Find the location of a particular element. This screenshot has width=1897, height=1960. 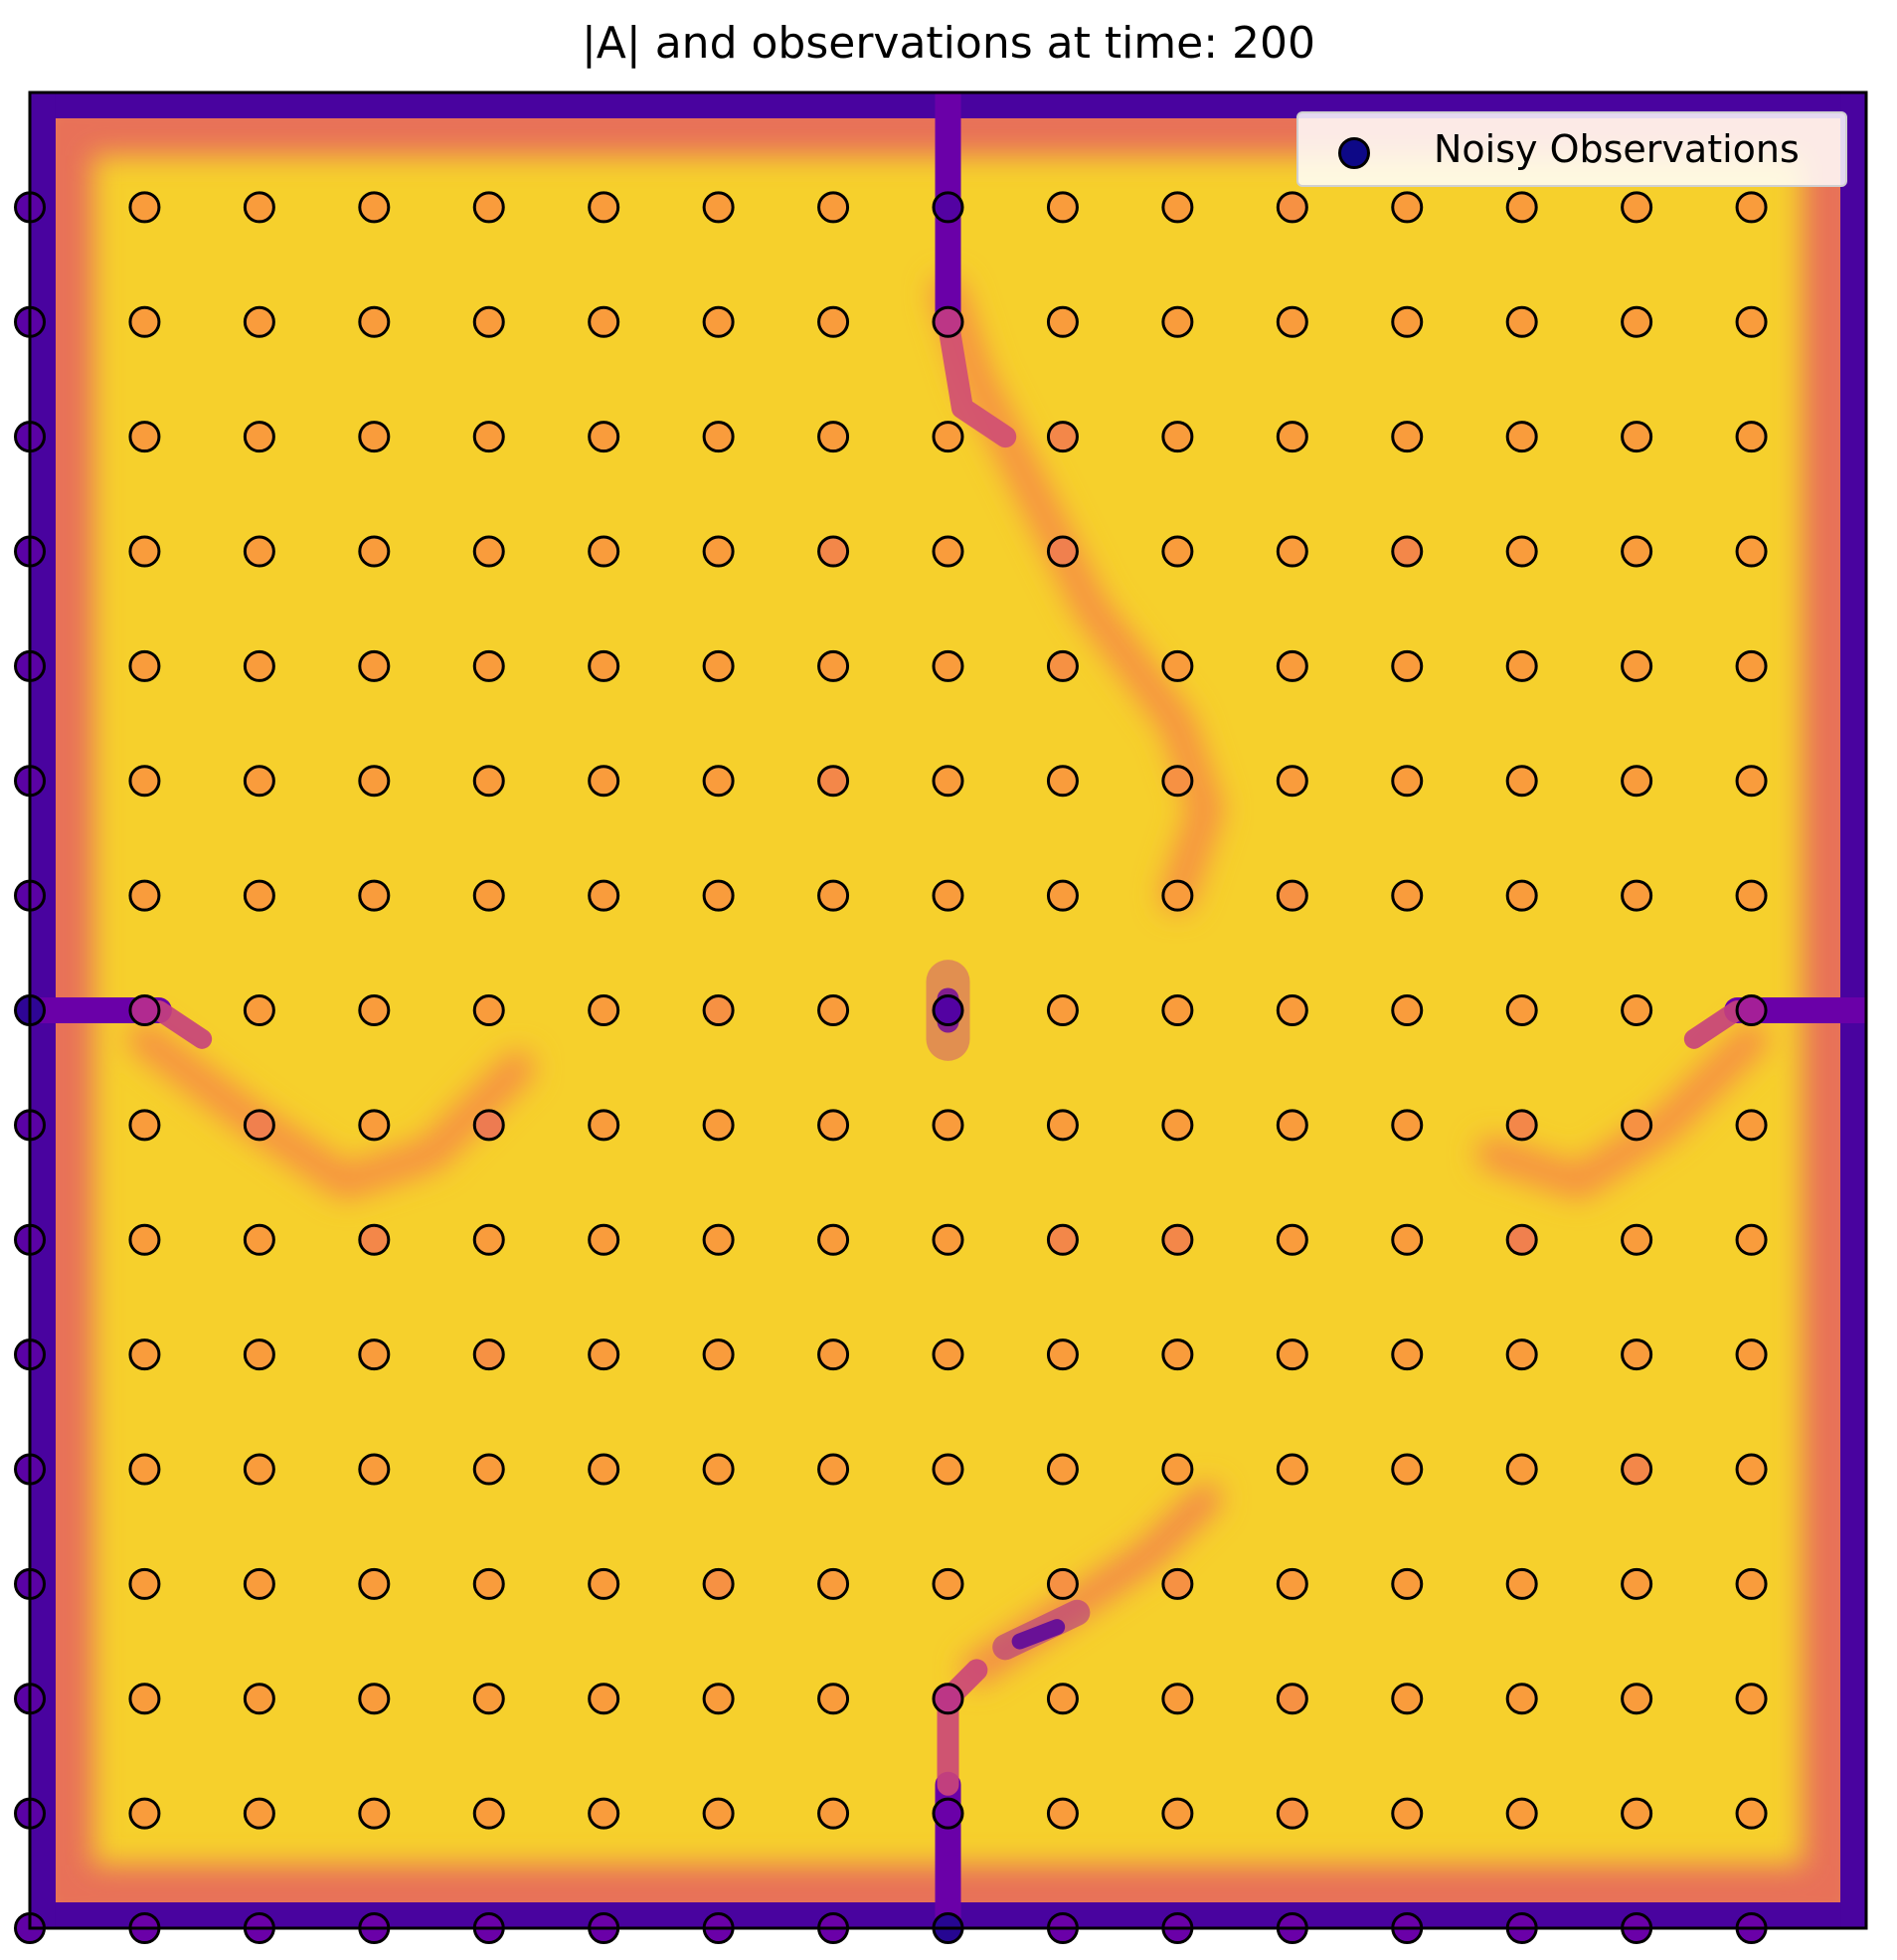

chart-title: |A| and observations at time: 200 is located at coordinates (948, 43).